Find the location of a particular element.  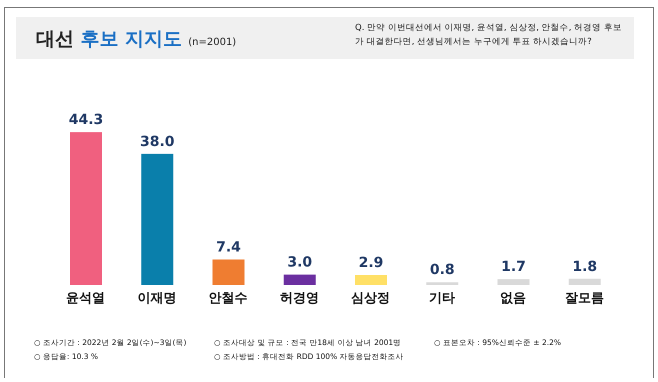

chart-title: 대선 후보 지지도 is located at coordinates (109, 39).